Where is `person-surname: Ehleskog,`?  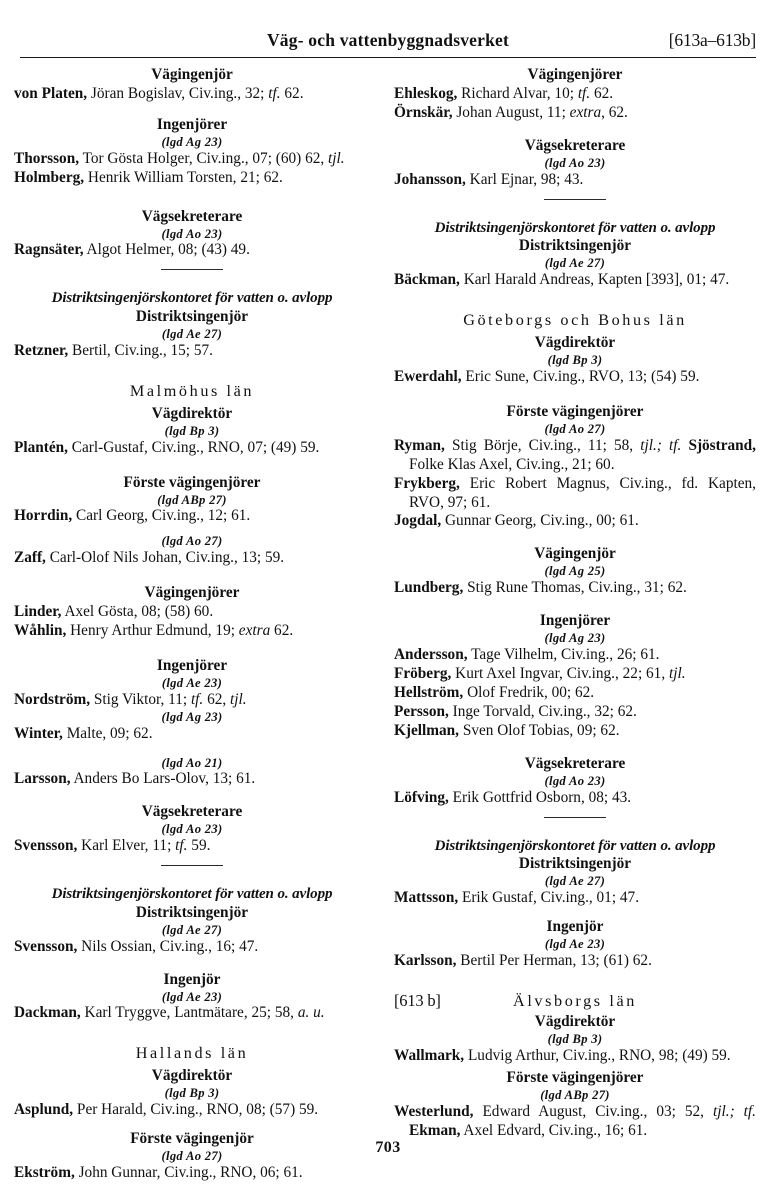
person-surname: Ehleskog, is located at coordinates (426, 93).